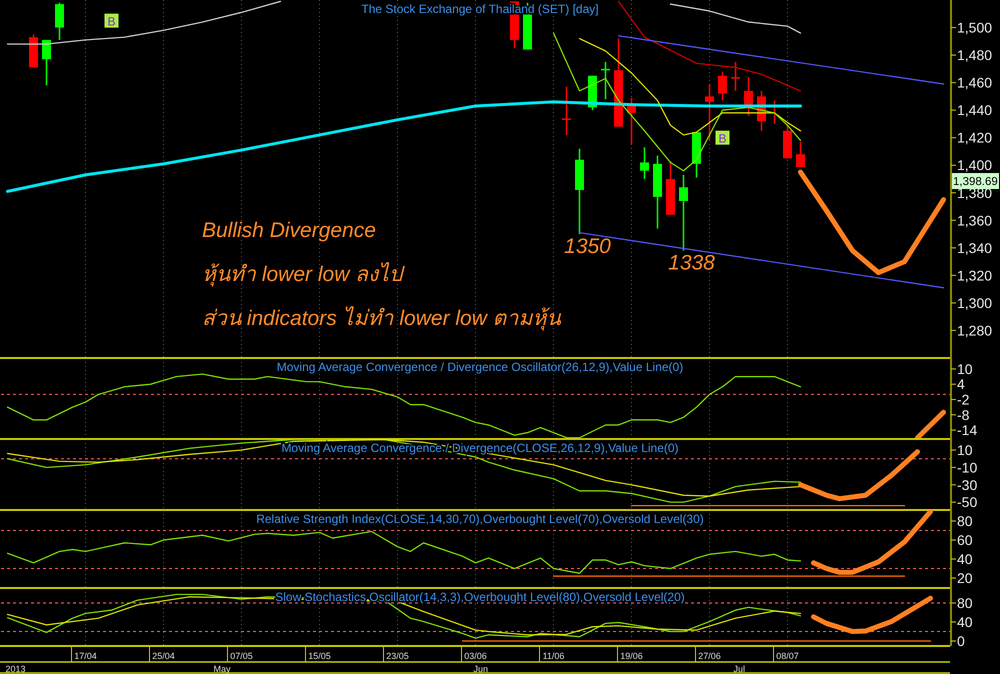  Describe the element at coordinates (975, 182) in the screenshot. I see `text: 1,398.69` at that location.